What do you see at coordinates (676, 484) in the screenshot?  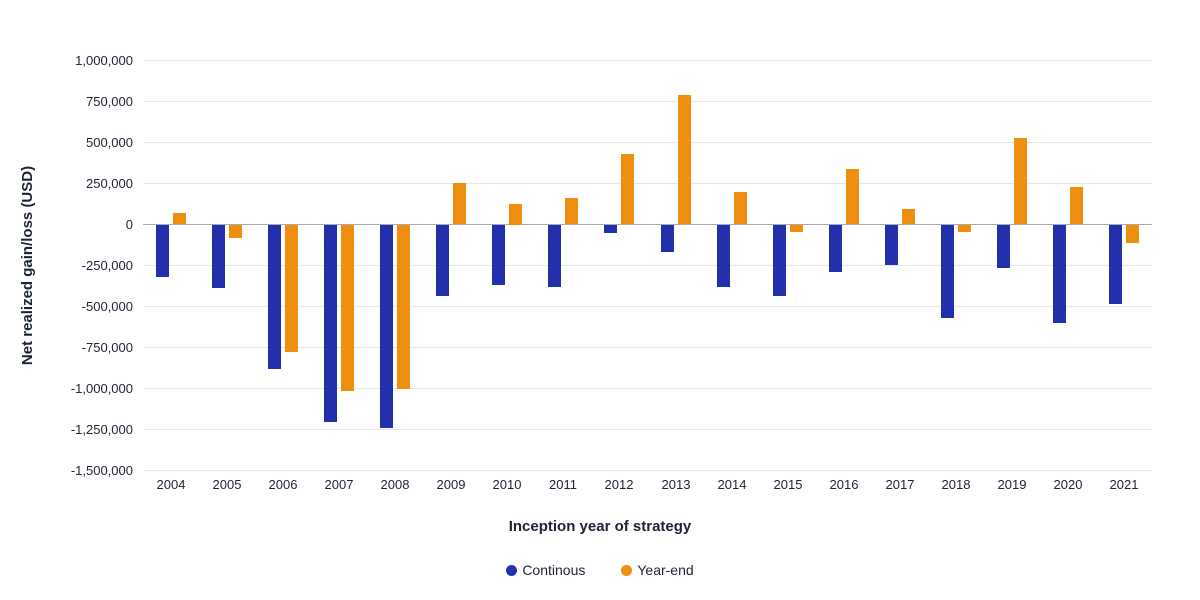 I see `x-tick-label-2013: 2013` at bounding box center [676, 484].